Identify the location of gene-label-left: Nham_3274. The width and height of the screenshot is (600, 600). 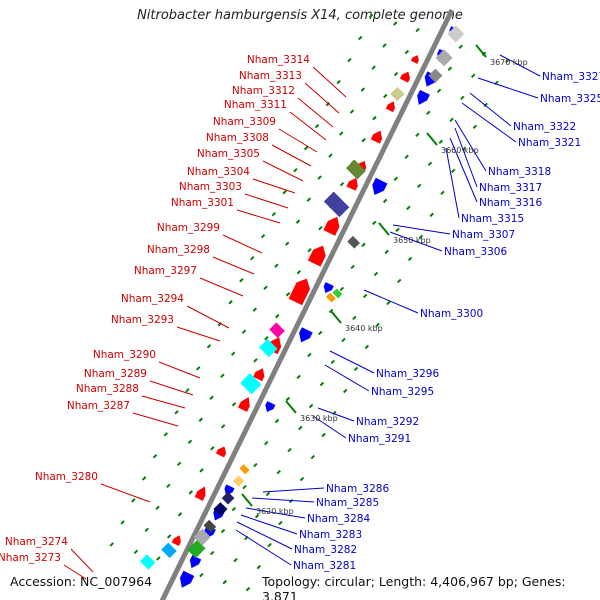
(36, 542).